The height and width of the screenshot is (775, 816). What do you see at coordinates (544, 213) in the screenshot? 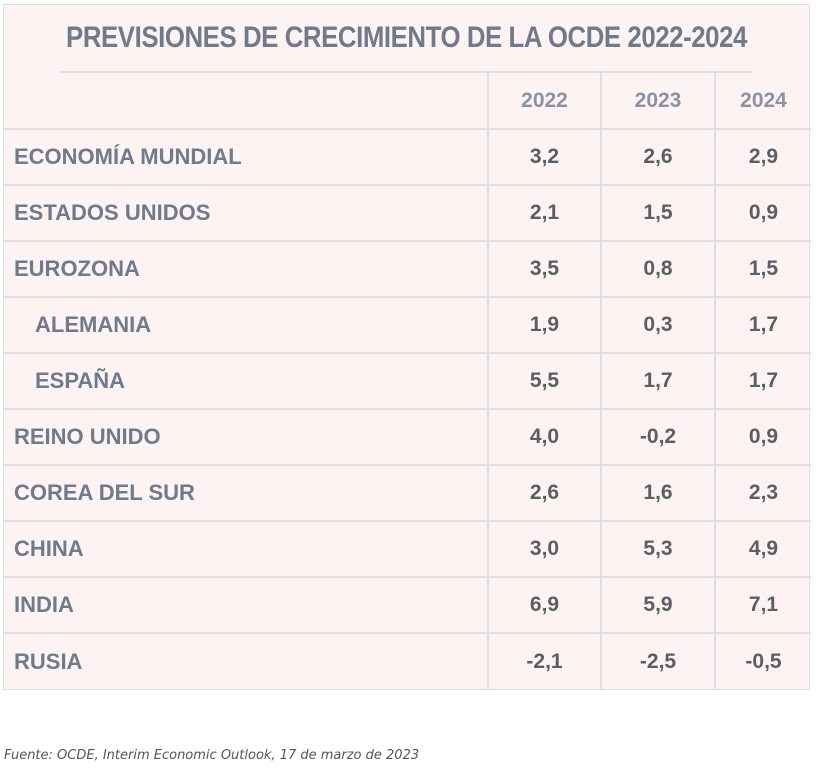
I see `value-cell-2022: 2,1` at bounding box center [544, 213].